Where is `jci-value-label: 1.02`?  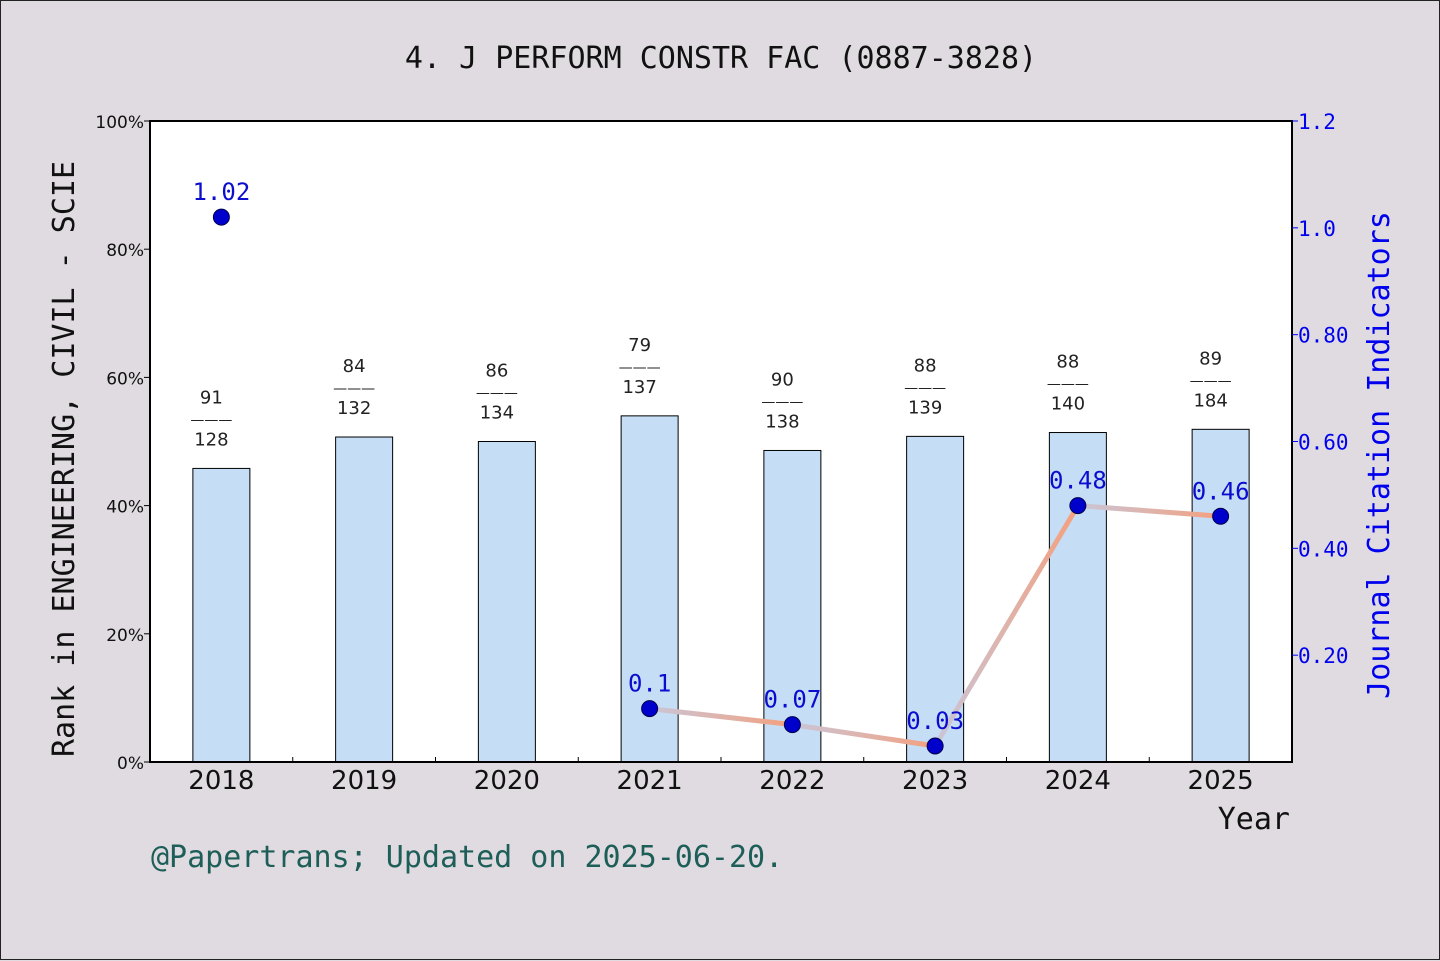 jci-value-label: 1.02 is located at coordinates (221, 192).